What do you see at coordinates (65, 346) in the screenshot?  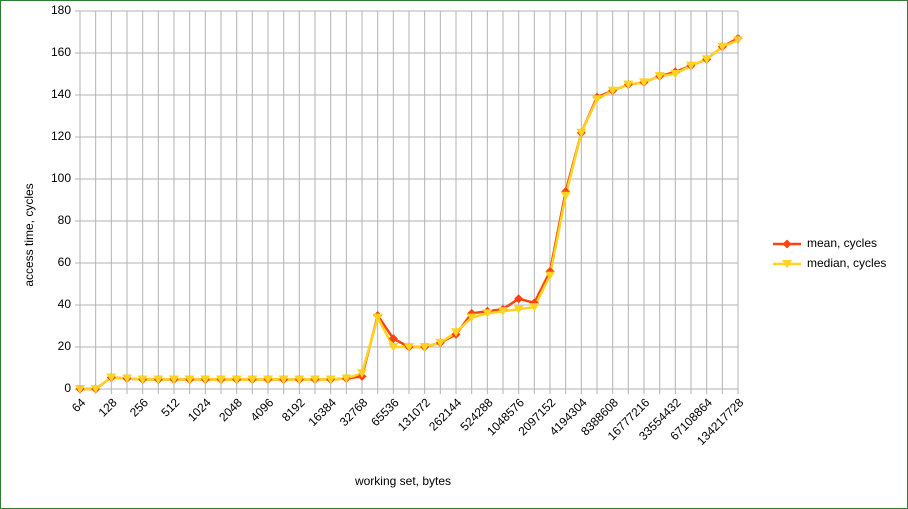 I see `y-tick-label: 20` at bounding box center [65, 346].